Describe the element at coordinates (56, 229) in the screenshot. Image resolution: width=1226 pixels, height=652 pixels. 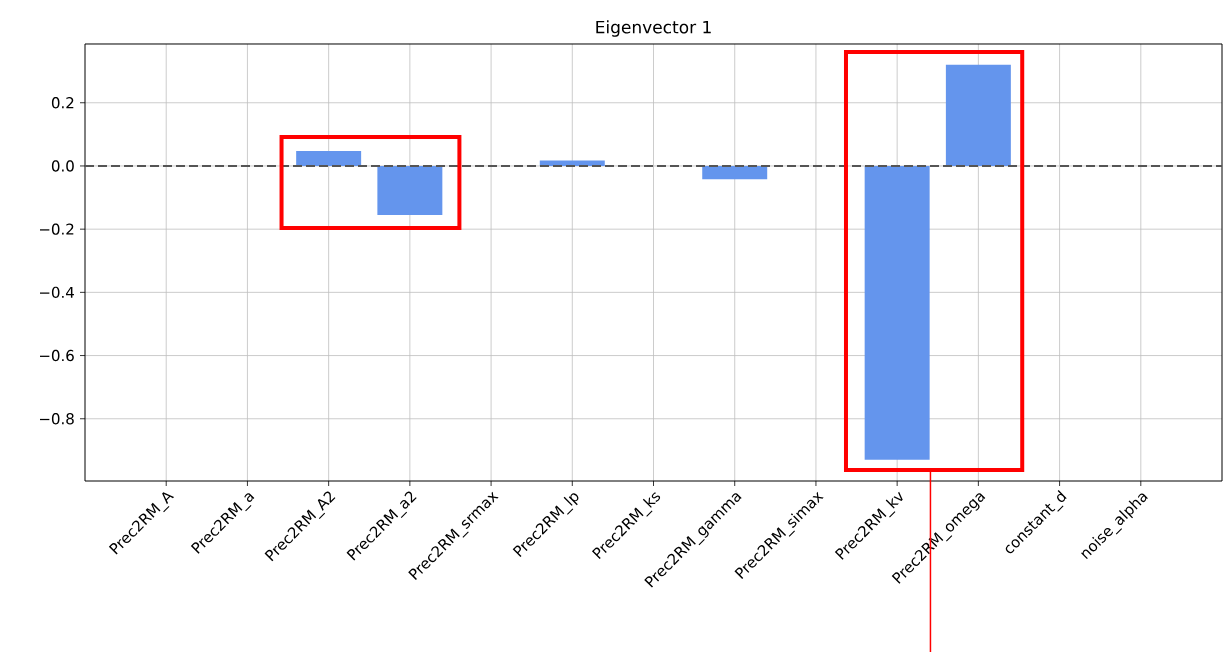
I see `y-tick-label: −0.2` at that location.